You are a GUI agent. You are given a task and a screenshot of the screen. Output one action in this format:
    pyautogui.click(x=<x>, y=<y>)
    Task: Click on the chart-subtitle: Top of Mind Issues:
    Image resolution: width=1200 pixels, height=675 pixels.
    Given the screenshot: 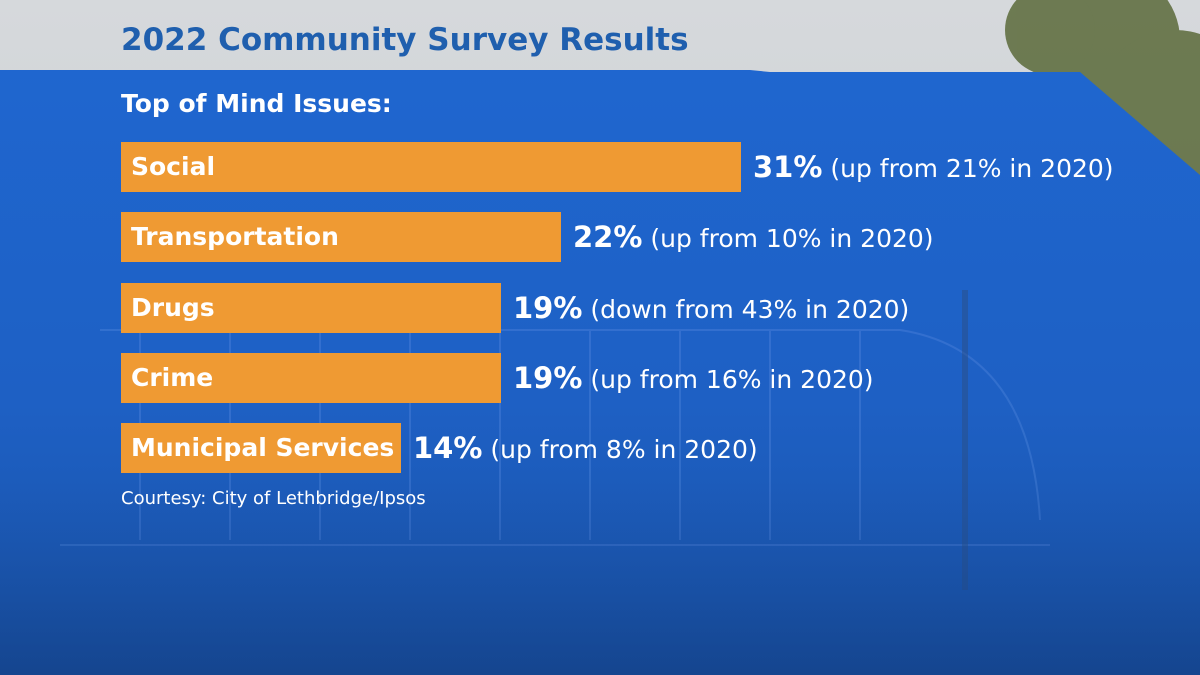 What is the action you would take?
    pyautogui.click(x=256, y=103)
    